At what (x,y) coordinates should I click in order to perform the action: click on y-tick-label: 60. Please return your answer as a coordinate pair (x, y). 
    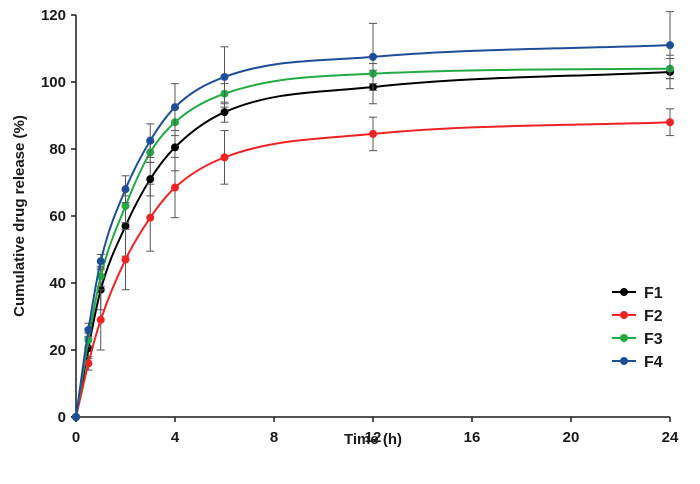
    Looking at the image, I should click on (57, 216).